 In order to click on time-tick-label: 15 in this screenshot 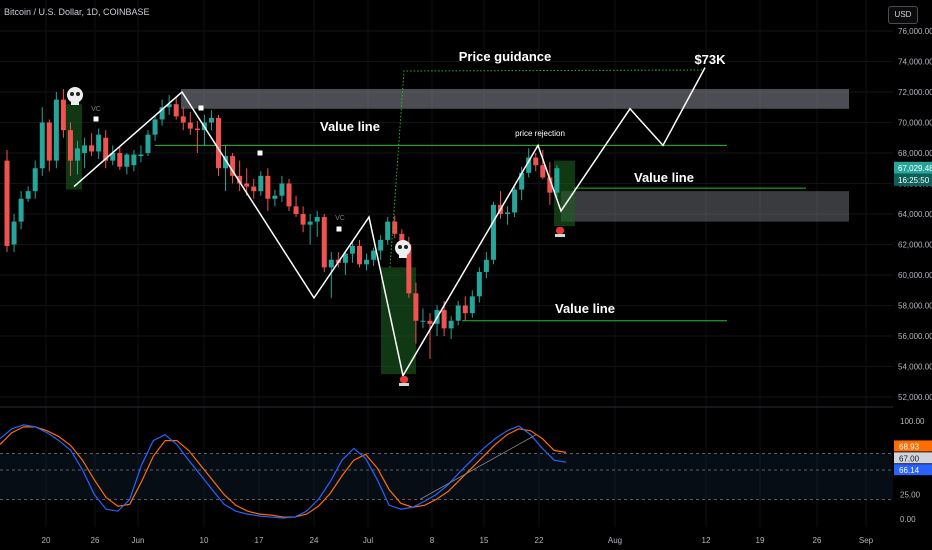, I will do `click(484, 540)`.